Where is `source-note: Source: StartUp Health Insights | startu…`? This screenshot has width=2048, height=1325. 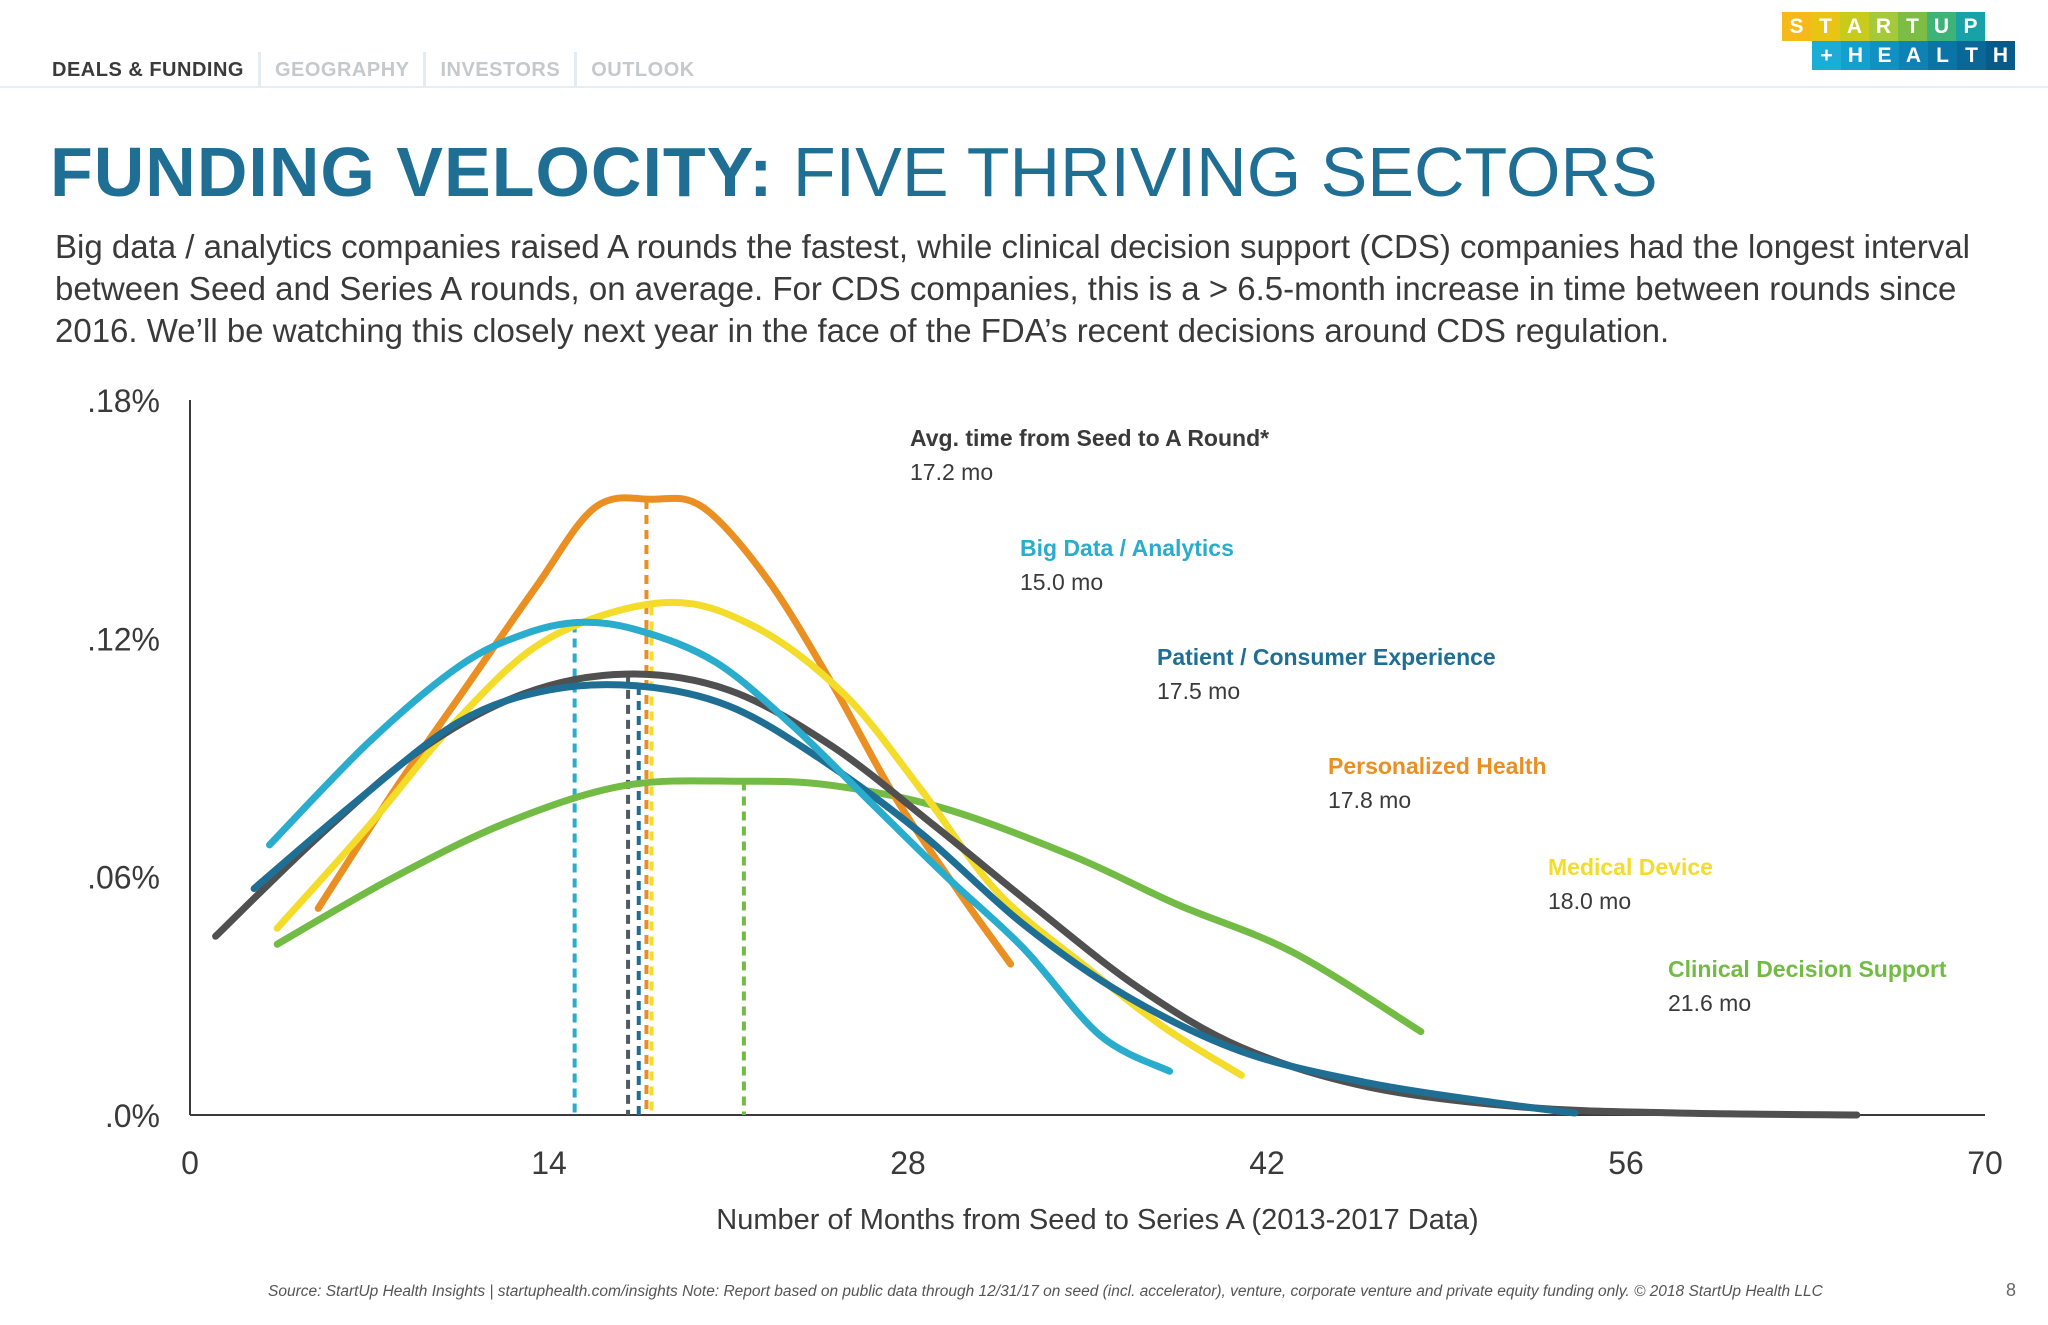
source-note: Source: StartUp Health Insights | startu… is located at coordinates (1045, 1291).